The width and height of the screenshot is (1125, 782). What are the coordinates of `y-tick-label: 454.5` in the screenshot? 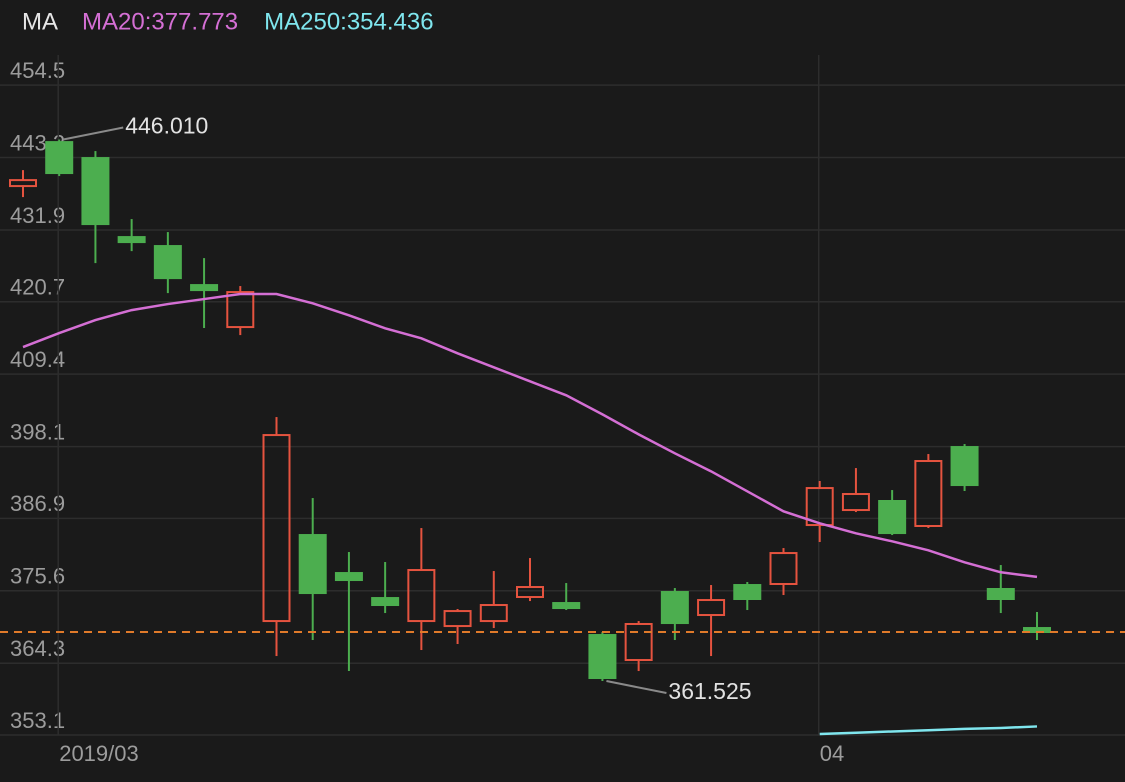 It's located at (37, 70).